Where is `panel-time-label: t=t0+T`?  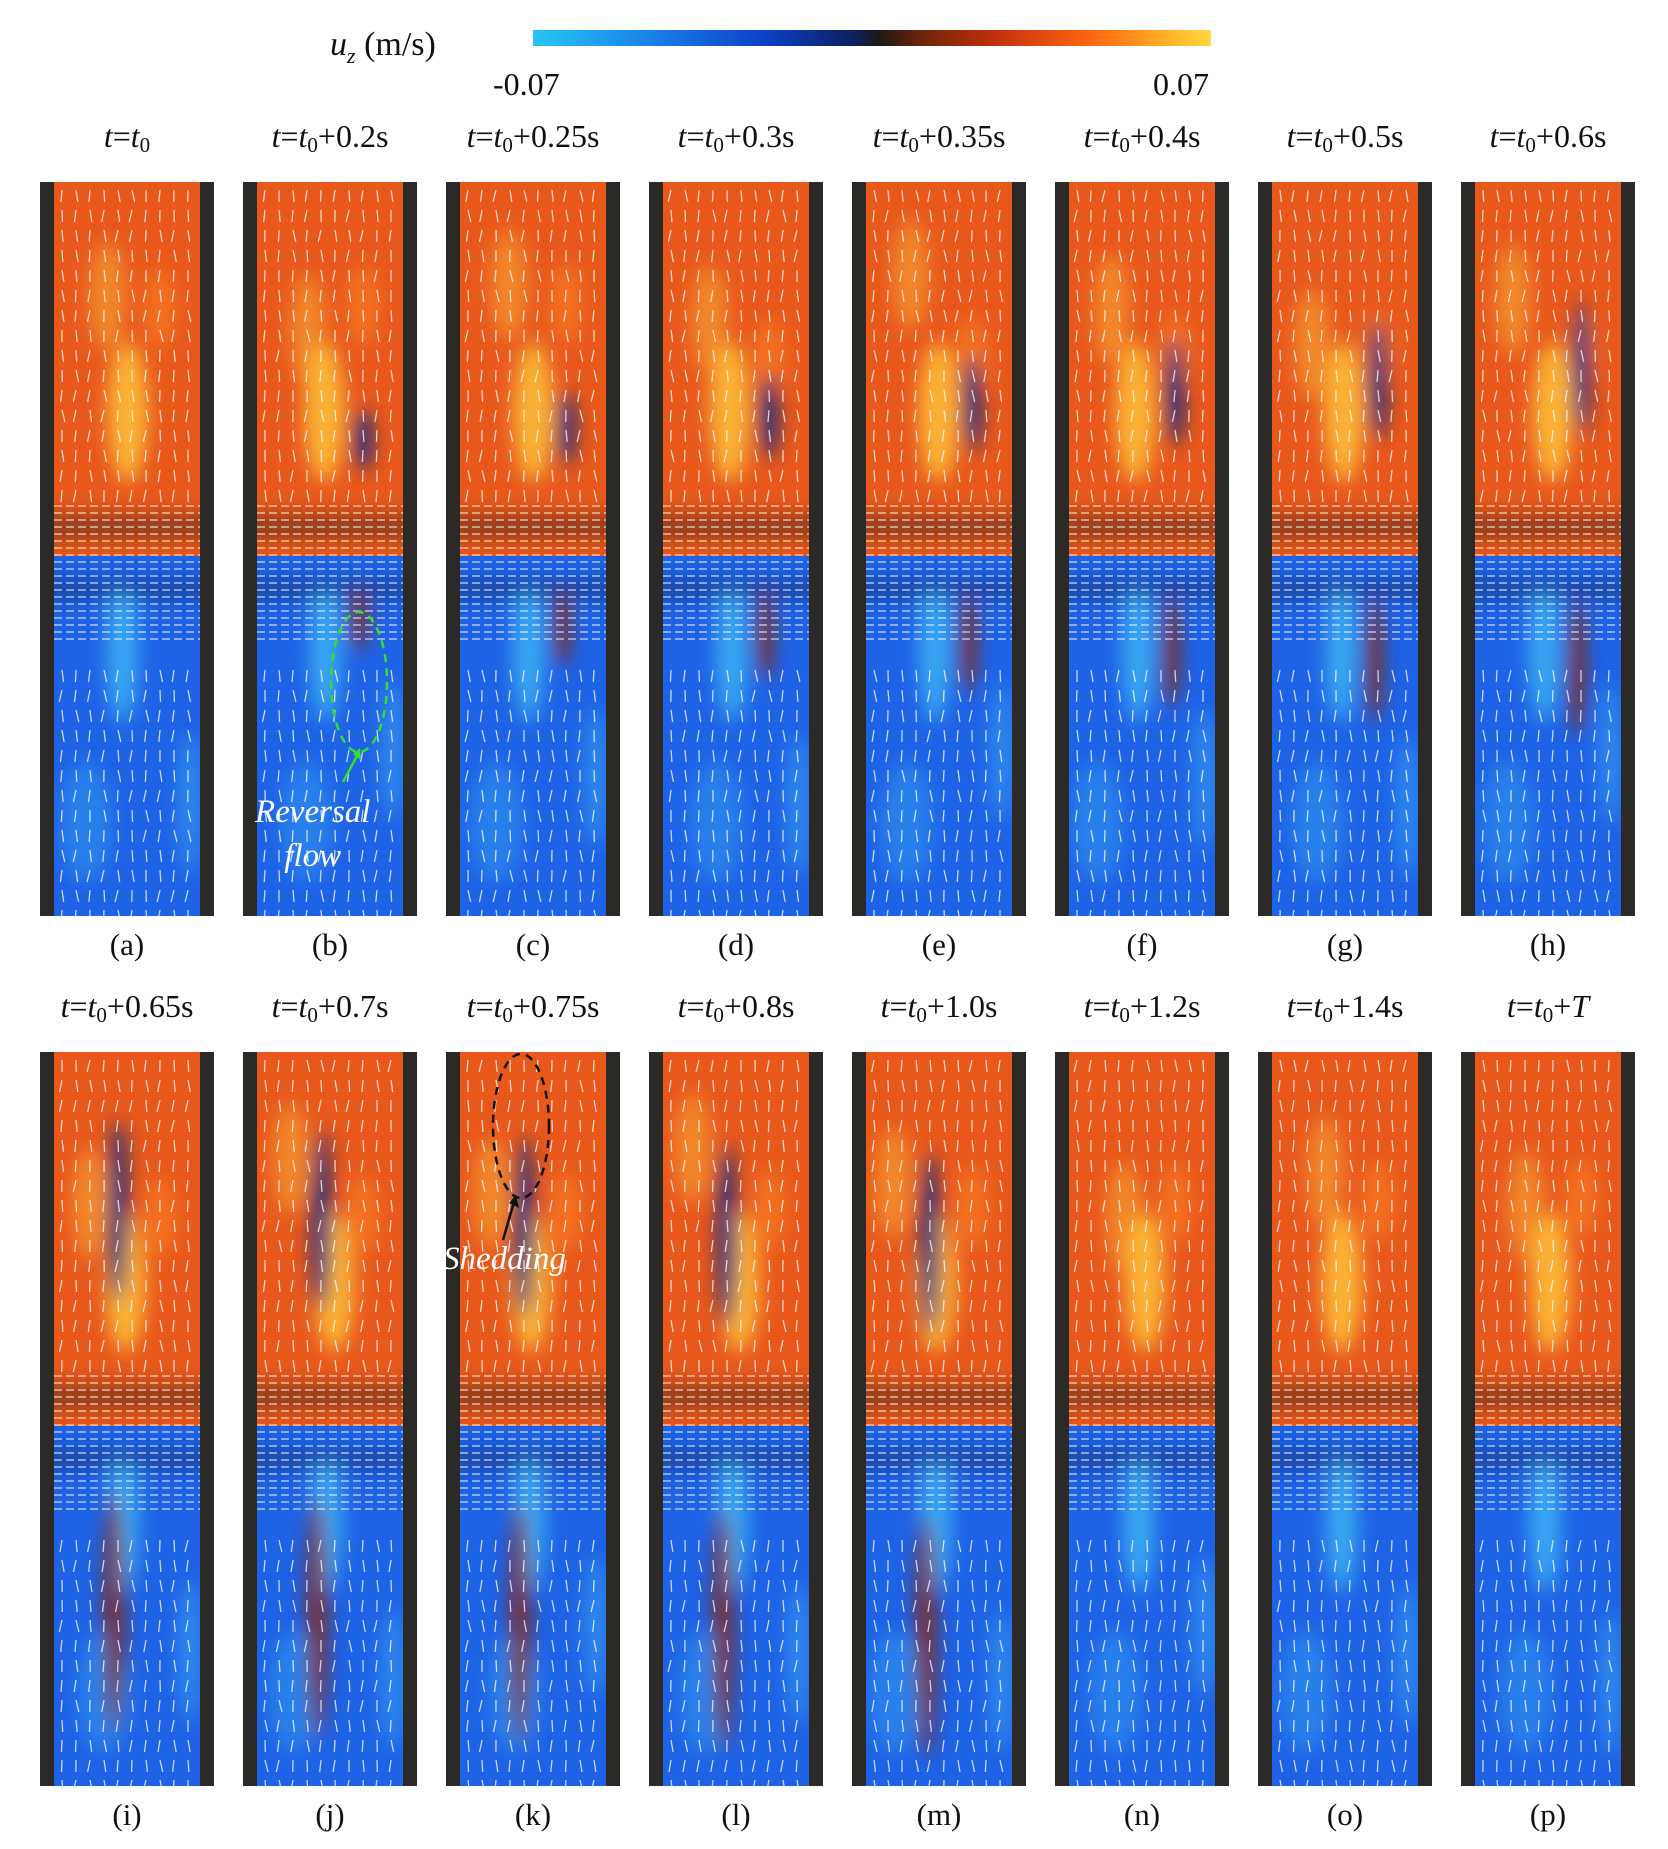
panel-time-label: t=t0+T is located at coordinates (1548, 1007).